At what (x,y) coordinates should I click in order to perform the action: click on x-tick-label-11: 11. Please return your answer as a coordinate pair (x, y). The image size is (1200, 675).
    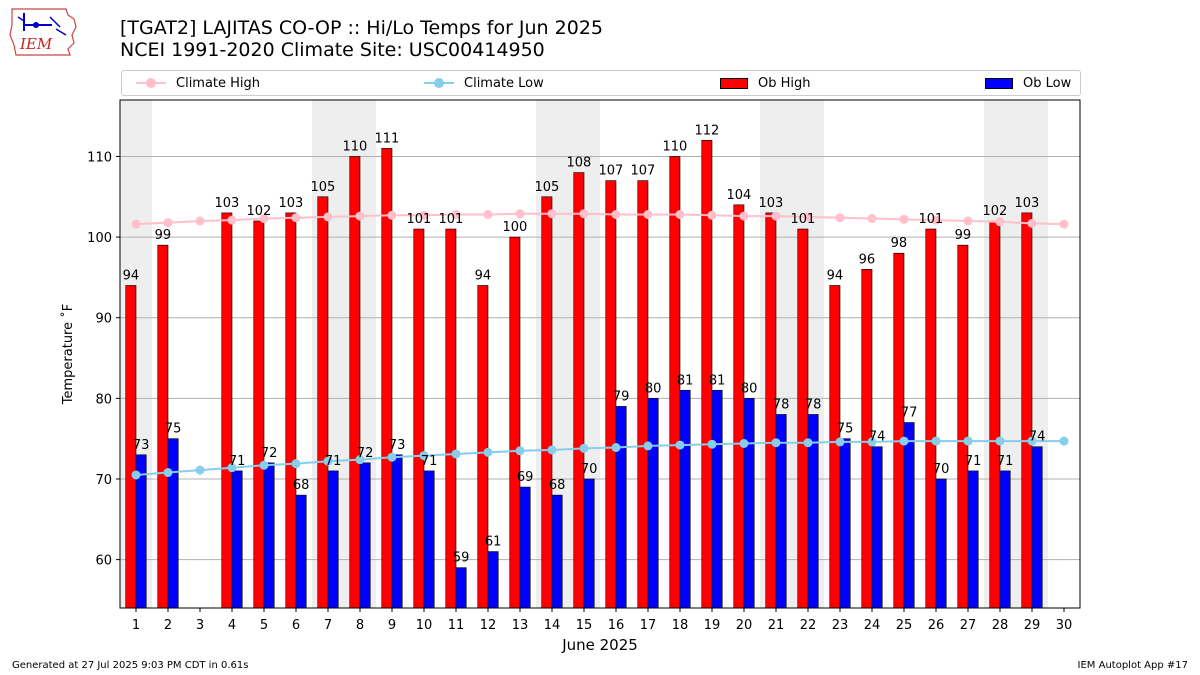
    Looking at the image, I should click on (456, 625).